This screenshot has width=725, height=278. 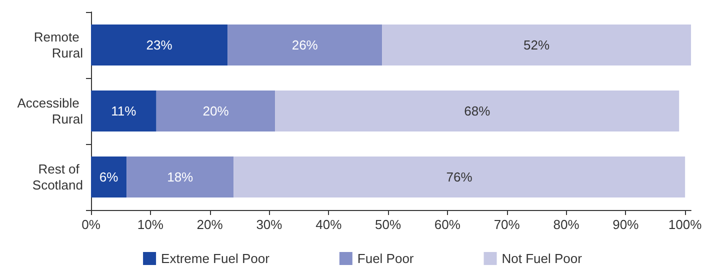 I want to click on x-tick-label: 50%, so click(x=388, y=224).